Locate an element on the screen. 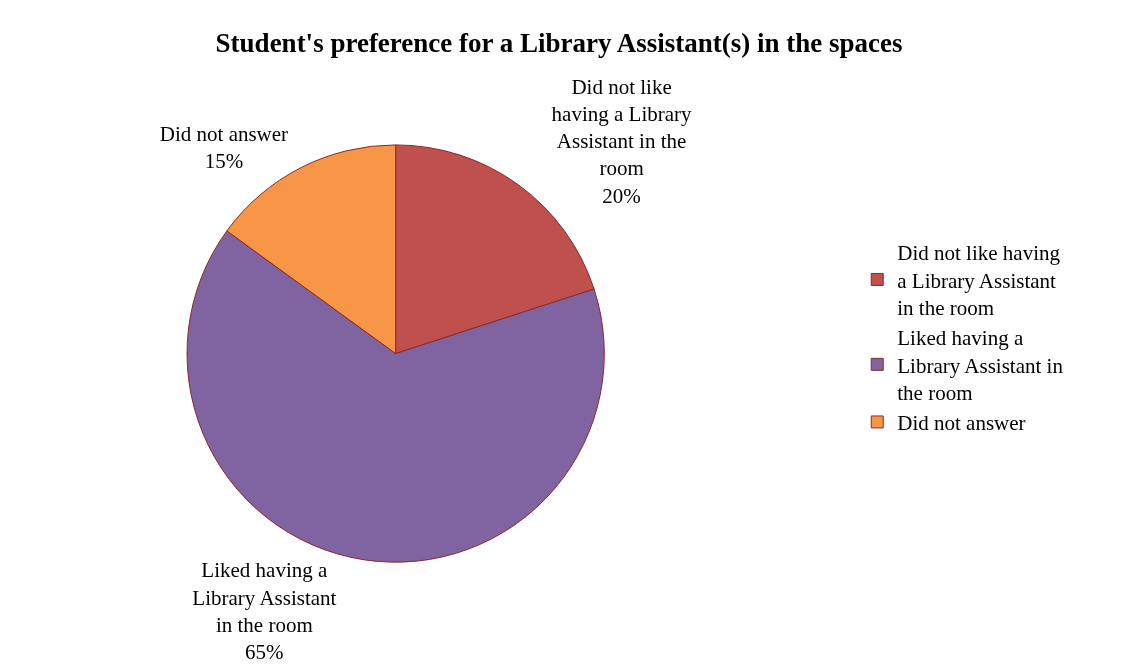  legend-label: Did not answer is located at coordinates (961, 423).